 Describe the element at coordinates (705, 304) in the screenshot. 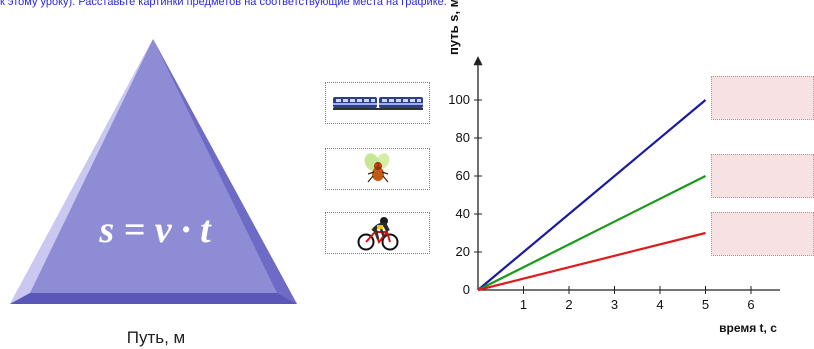

I see `x-tick-label: 5` at that location.